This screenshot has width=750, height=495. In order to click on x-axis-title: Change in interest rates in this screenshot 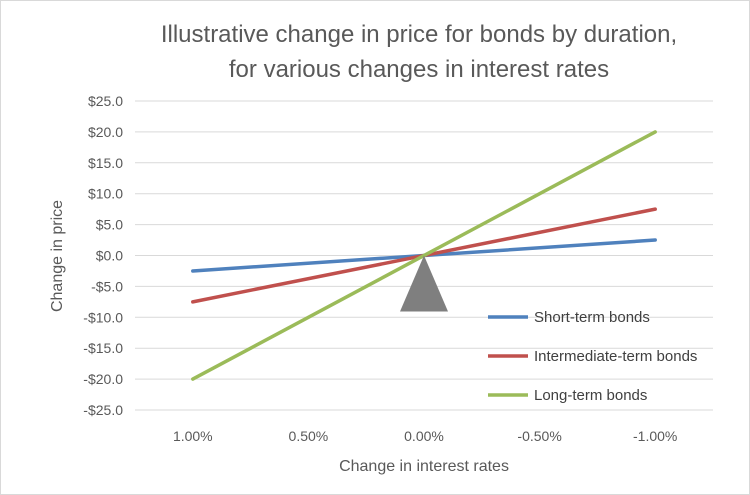, I will do `click(424, 466)`.